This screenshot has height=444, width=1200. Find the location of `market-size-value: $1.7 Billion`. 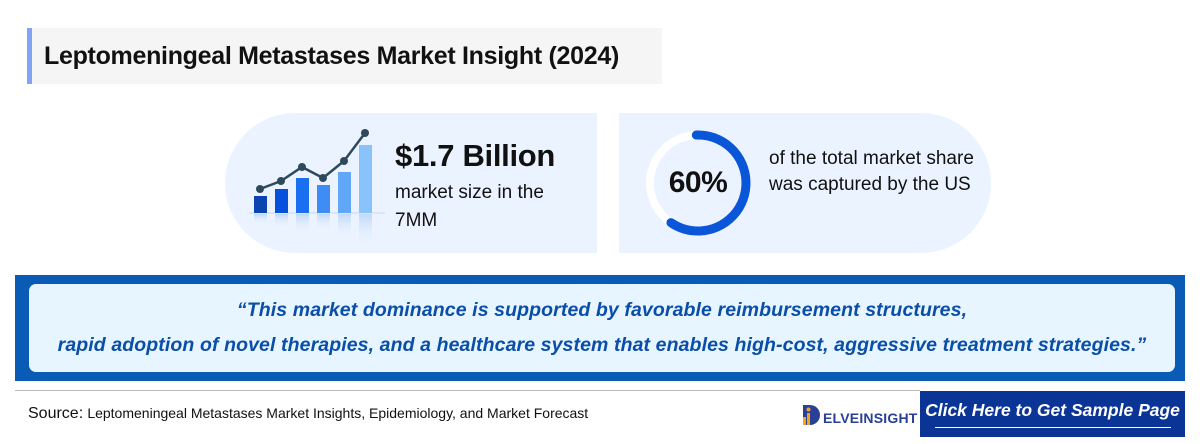

market-size-value: $1.7 Billion is located at coordinates (475, 155).